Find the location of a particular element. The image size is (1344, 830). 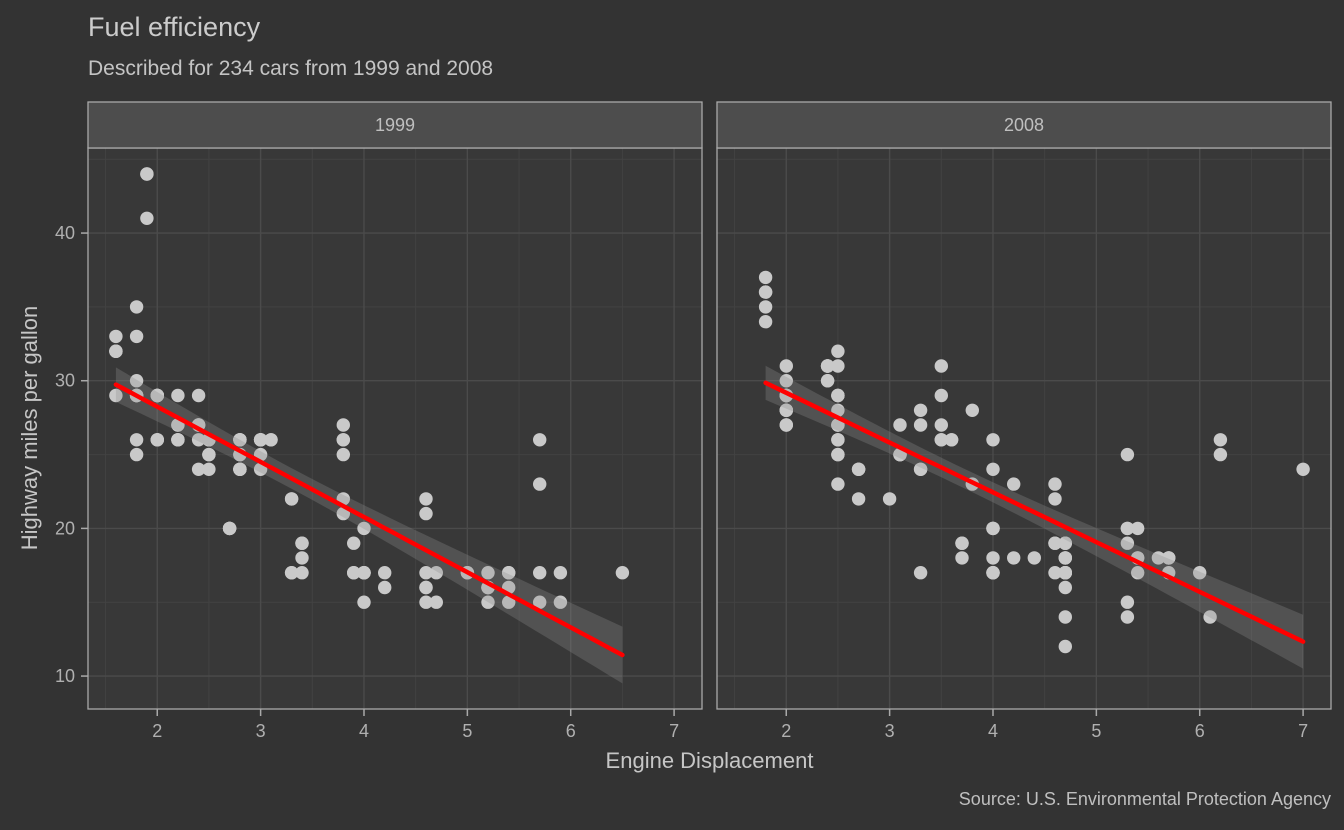

y-axis-tick-label: 10 is located at coordinates (65, 676).